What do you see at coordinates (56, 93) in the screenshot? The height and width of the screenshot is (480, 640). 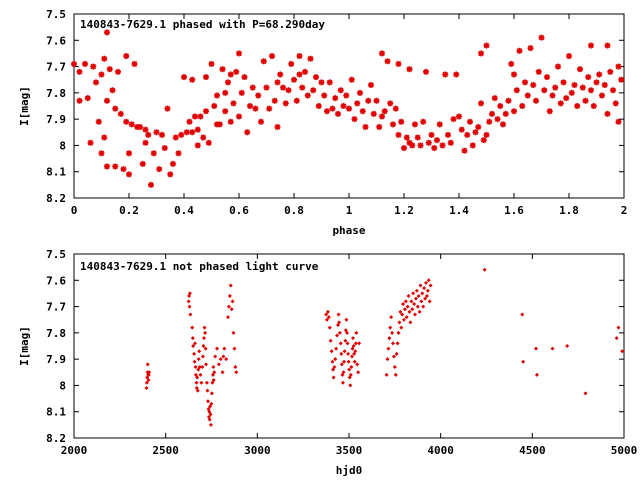 I see `phased-y-tick-label: 7.8` at bounding box center [56, 93].